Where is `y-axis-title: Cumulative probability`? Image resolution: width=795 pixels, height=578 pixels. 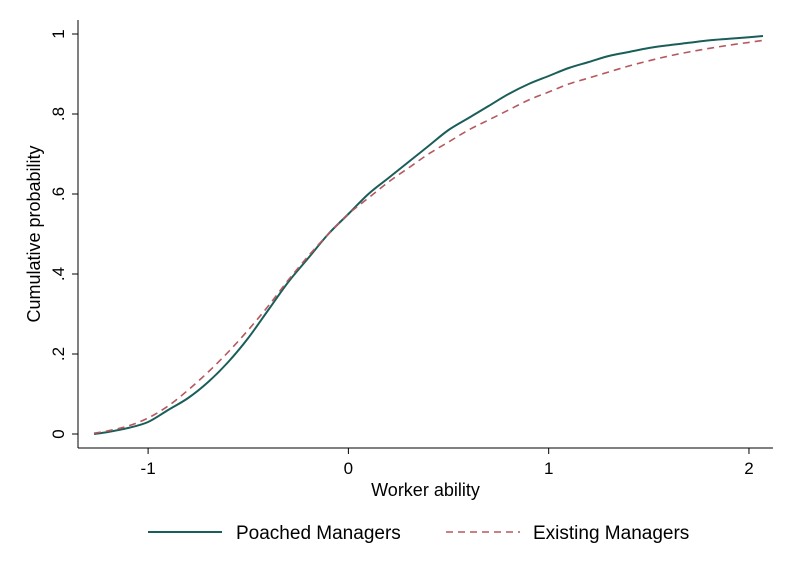
y-axis-title: Cumulative probability is located at coordinates (34, 233).